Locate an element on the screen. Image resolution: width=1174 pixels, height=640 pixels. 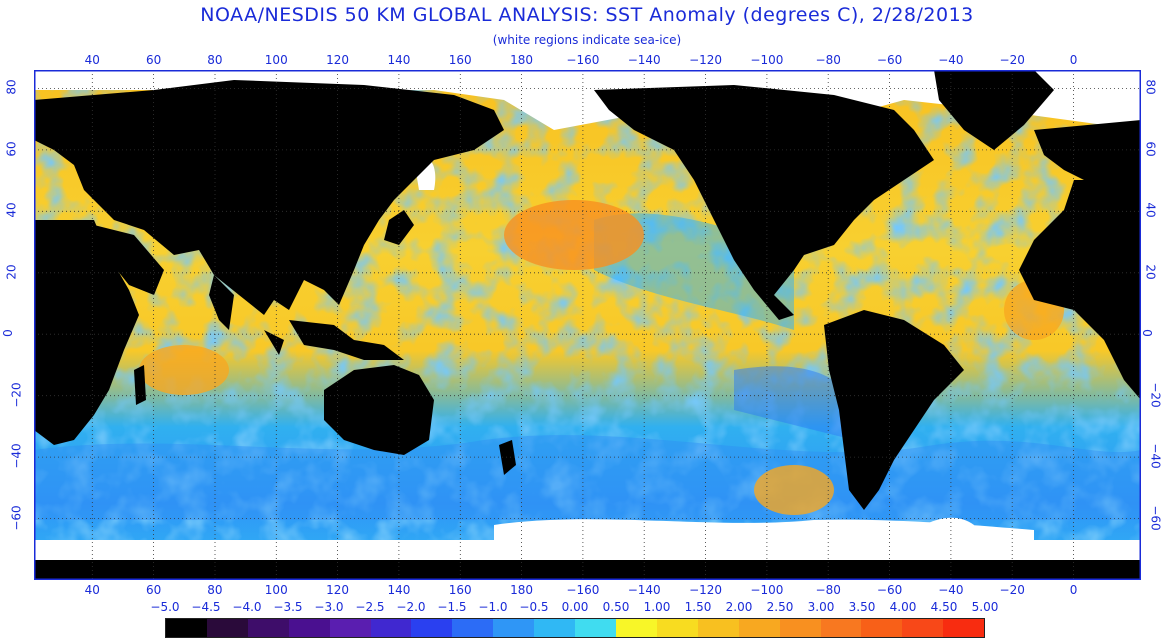
lat-tick-label-left: −60 is located at coordinates (16, 517).